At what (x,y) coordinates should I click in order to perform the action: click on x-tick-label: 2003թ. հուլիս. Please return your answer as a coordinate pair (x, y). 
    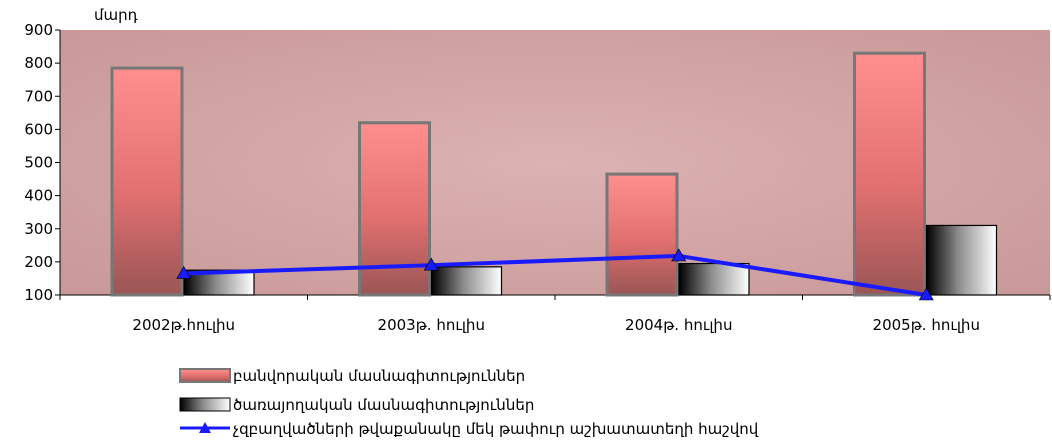
    Looking at the image, I should click on (431, 325).